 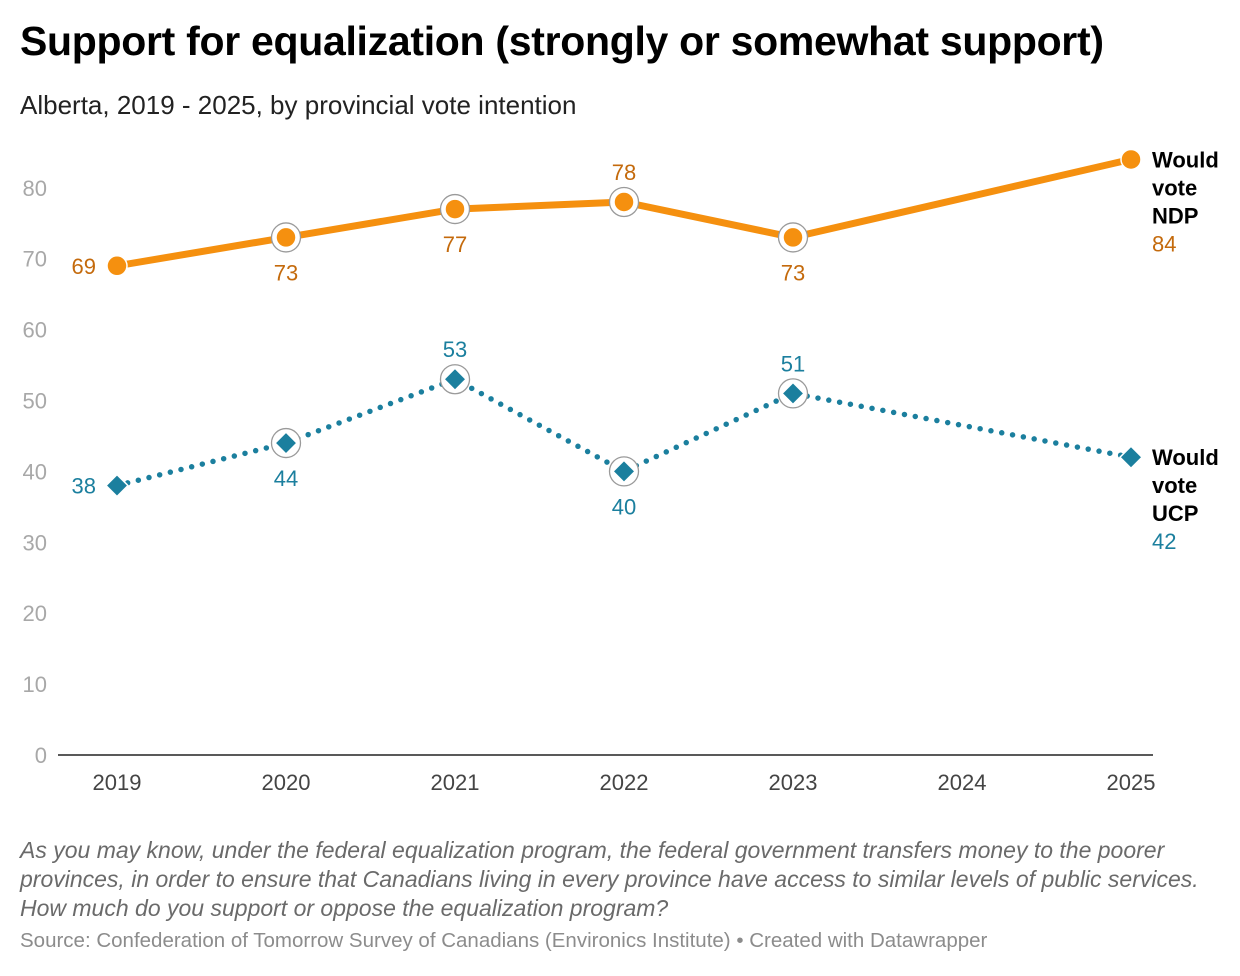 I want to click on y-tick-label: 40, so click(x=35, y=471).